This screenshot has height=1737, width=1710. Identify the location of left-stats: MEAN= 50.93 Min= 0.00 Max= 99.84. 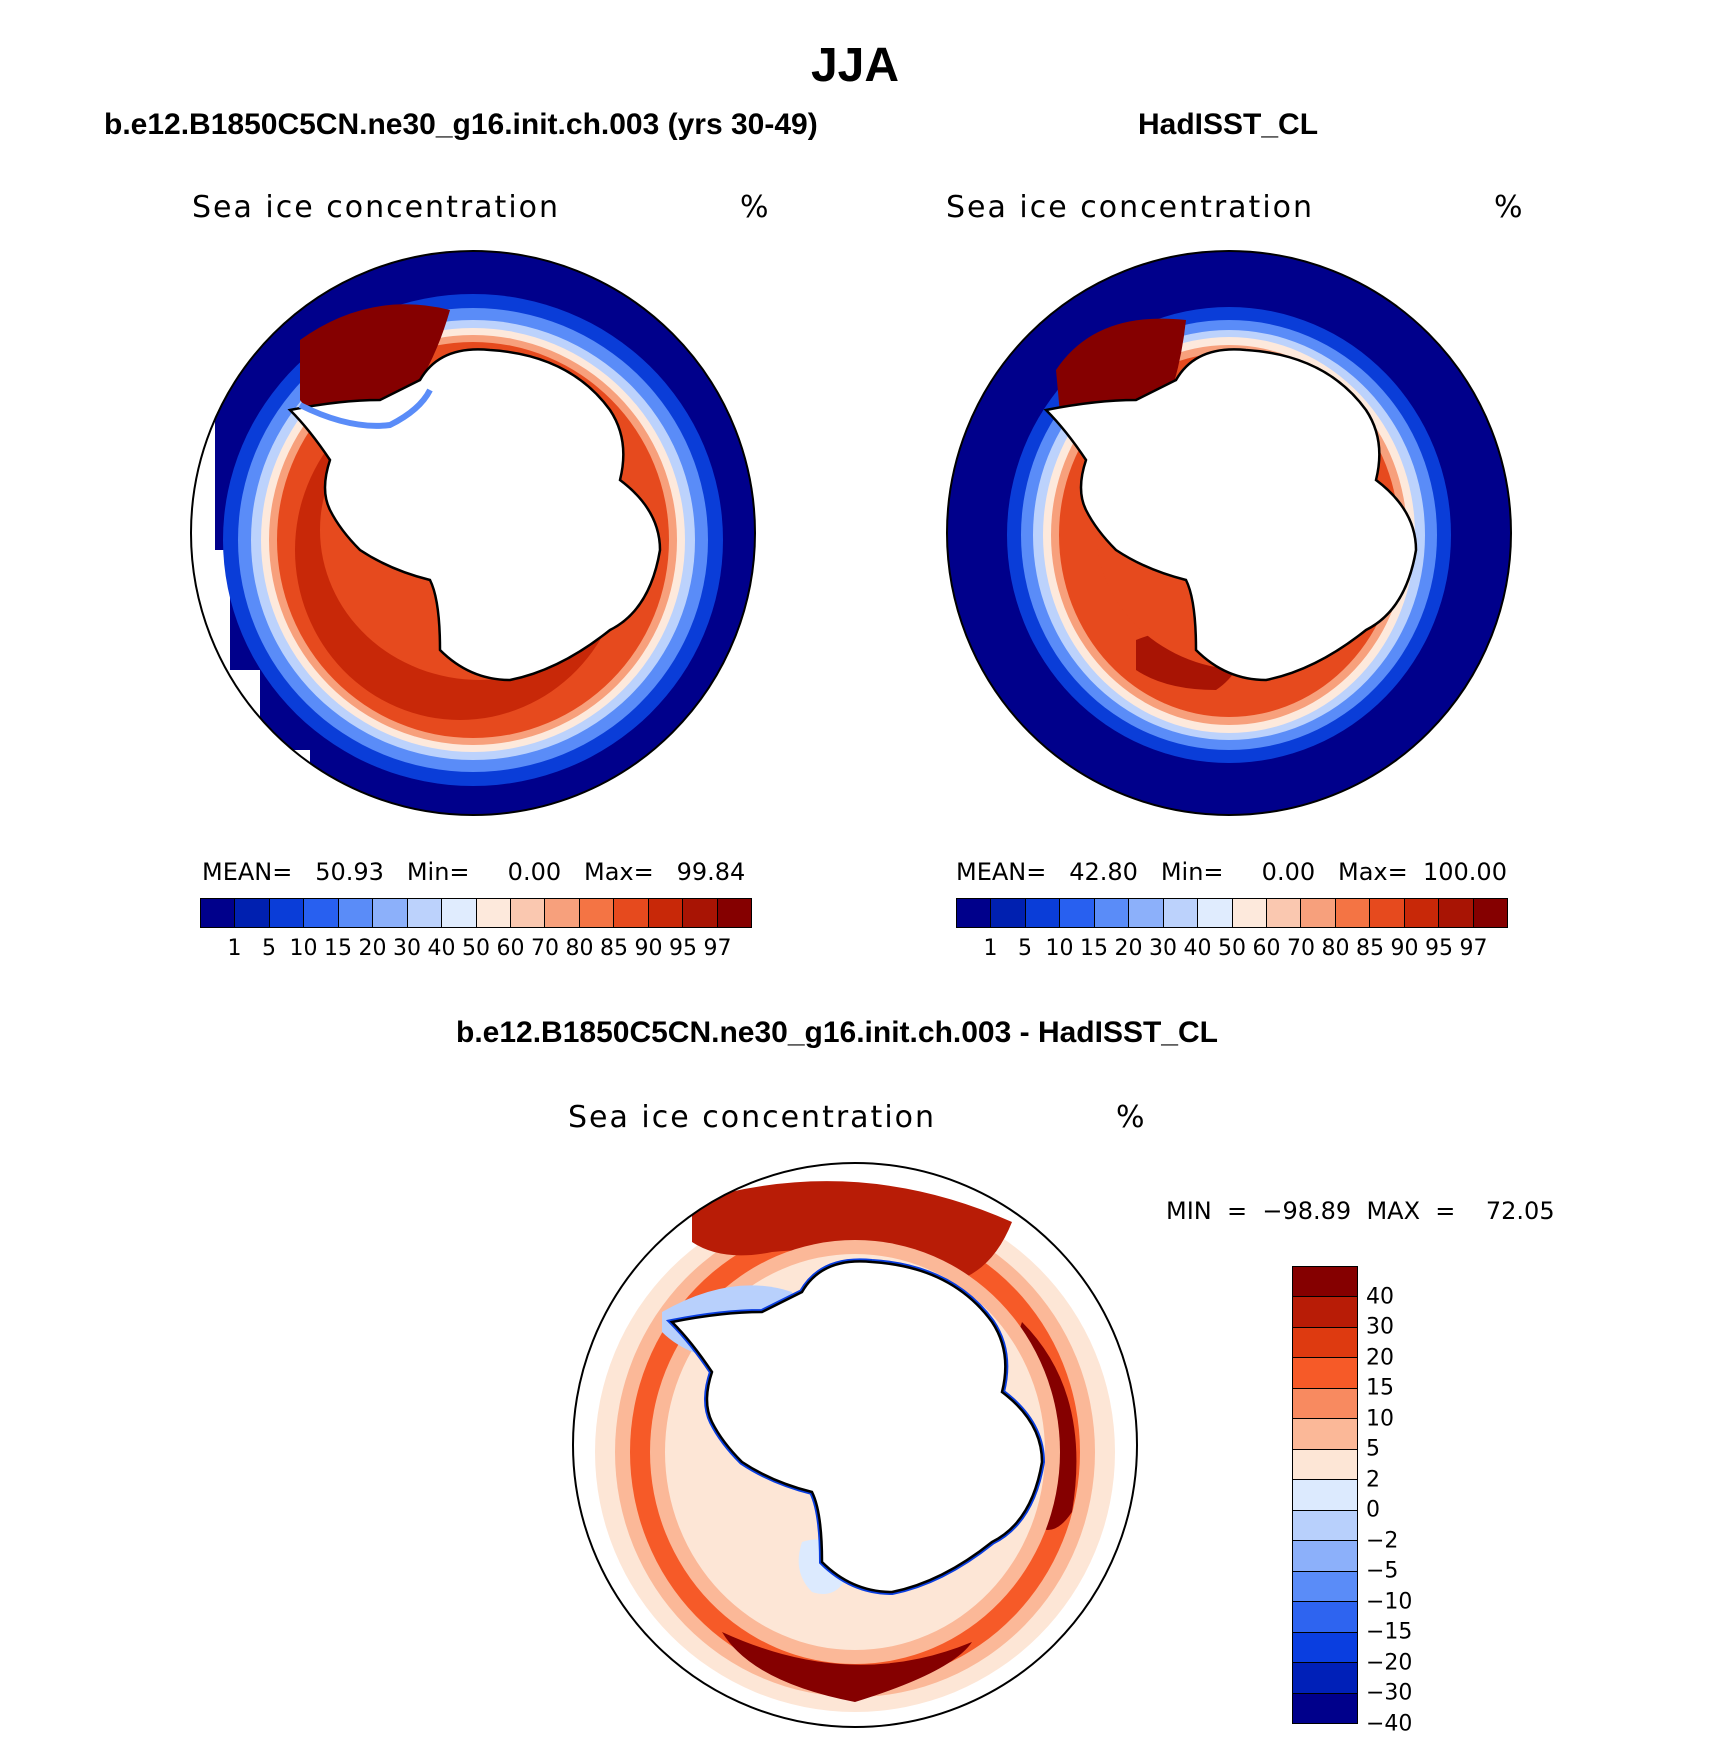
(474, 872).